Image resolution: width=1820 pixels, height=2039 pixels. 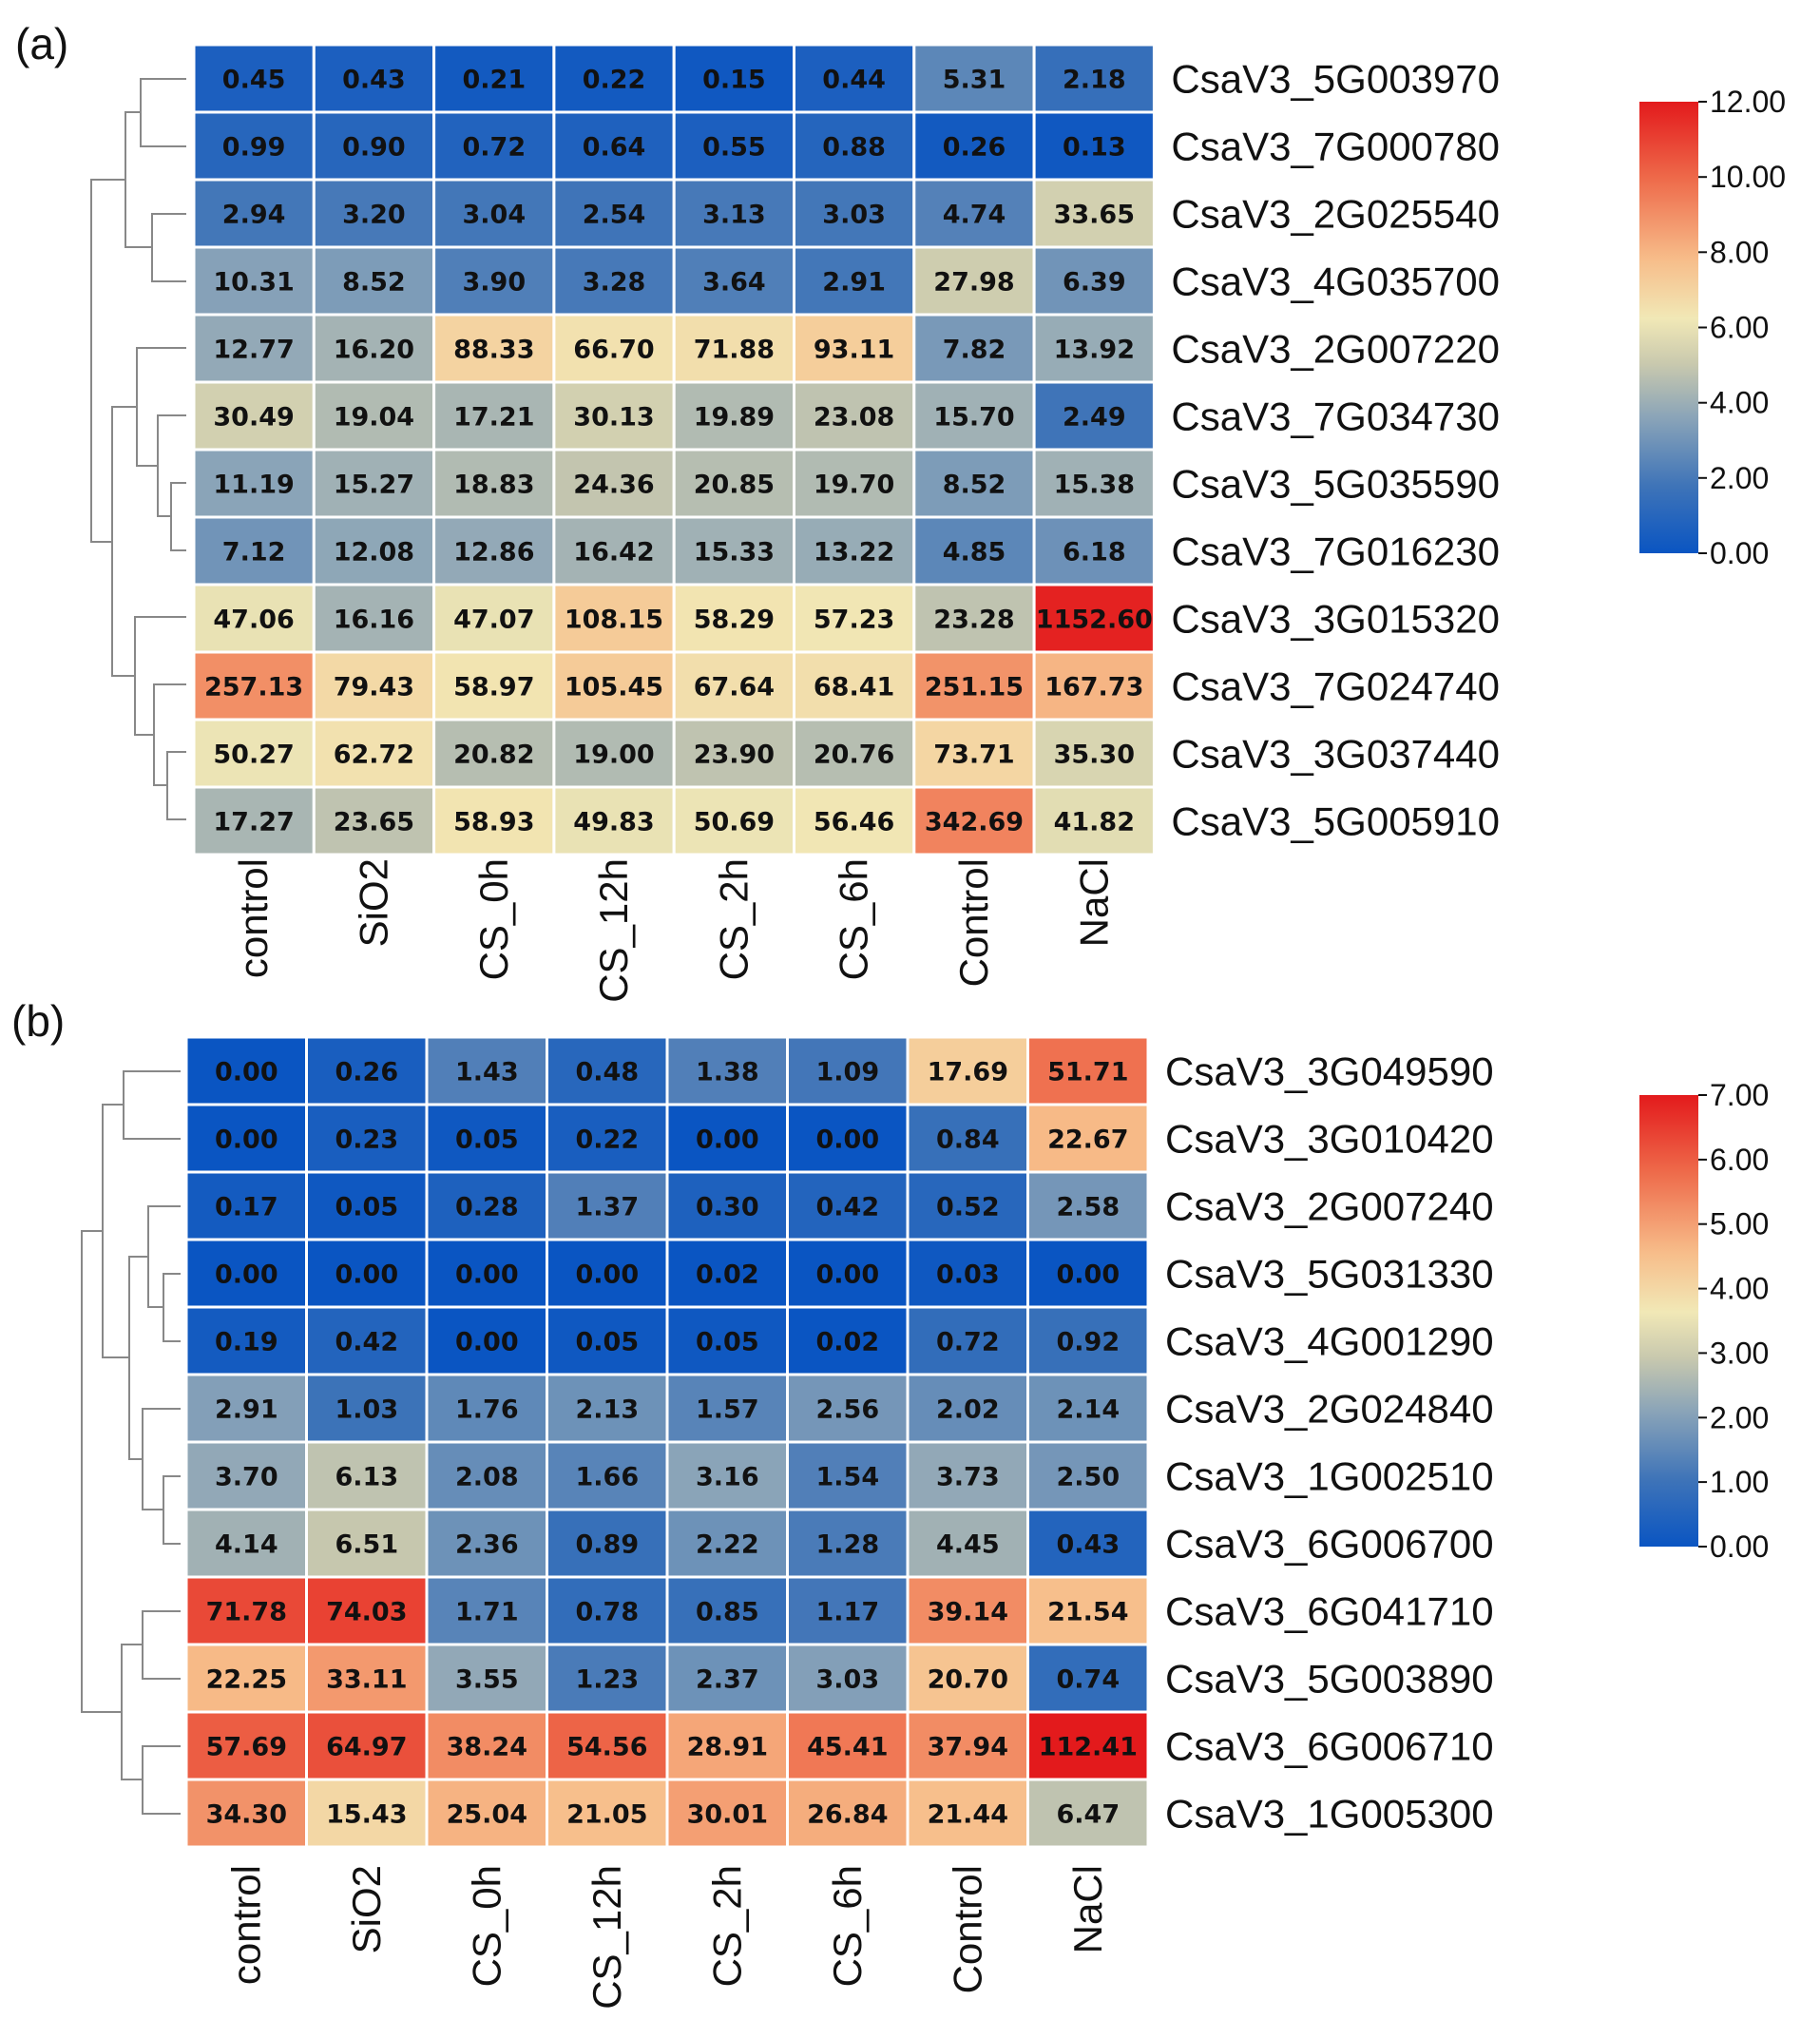 I want to click on heatmap-b-column-label: CS_2h, so click(x=726, y=1926).